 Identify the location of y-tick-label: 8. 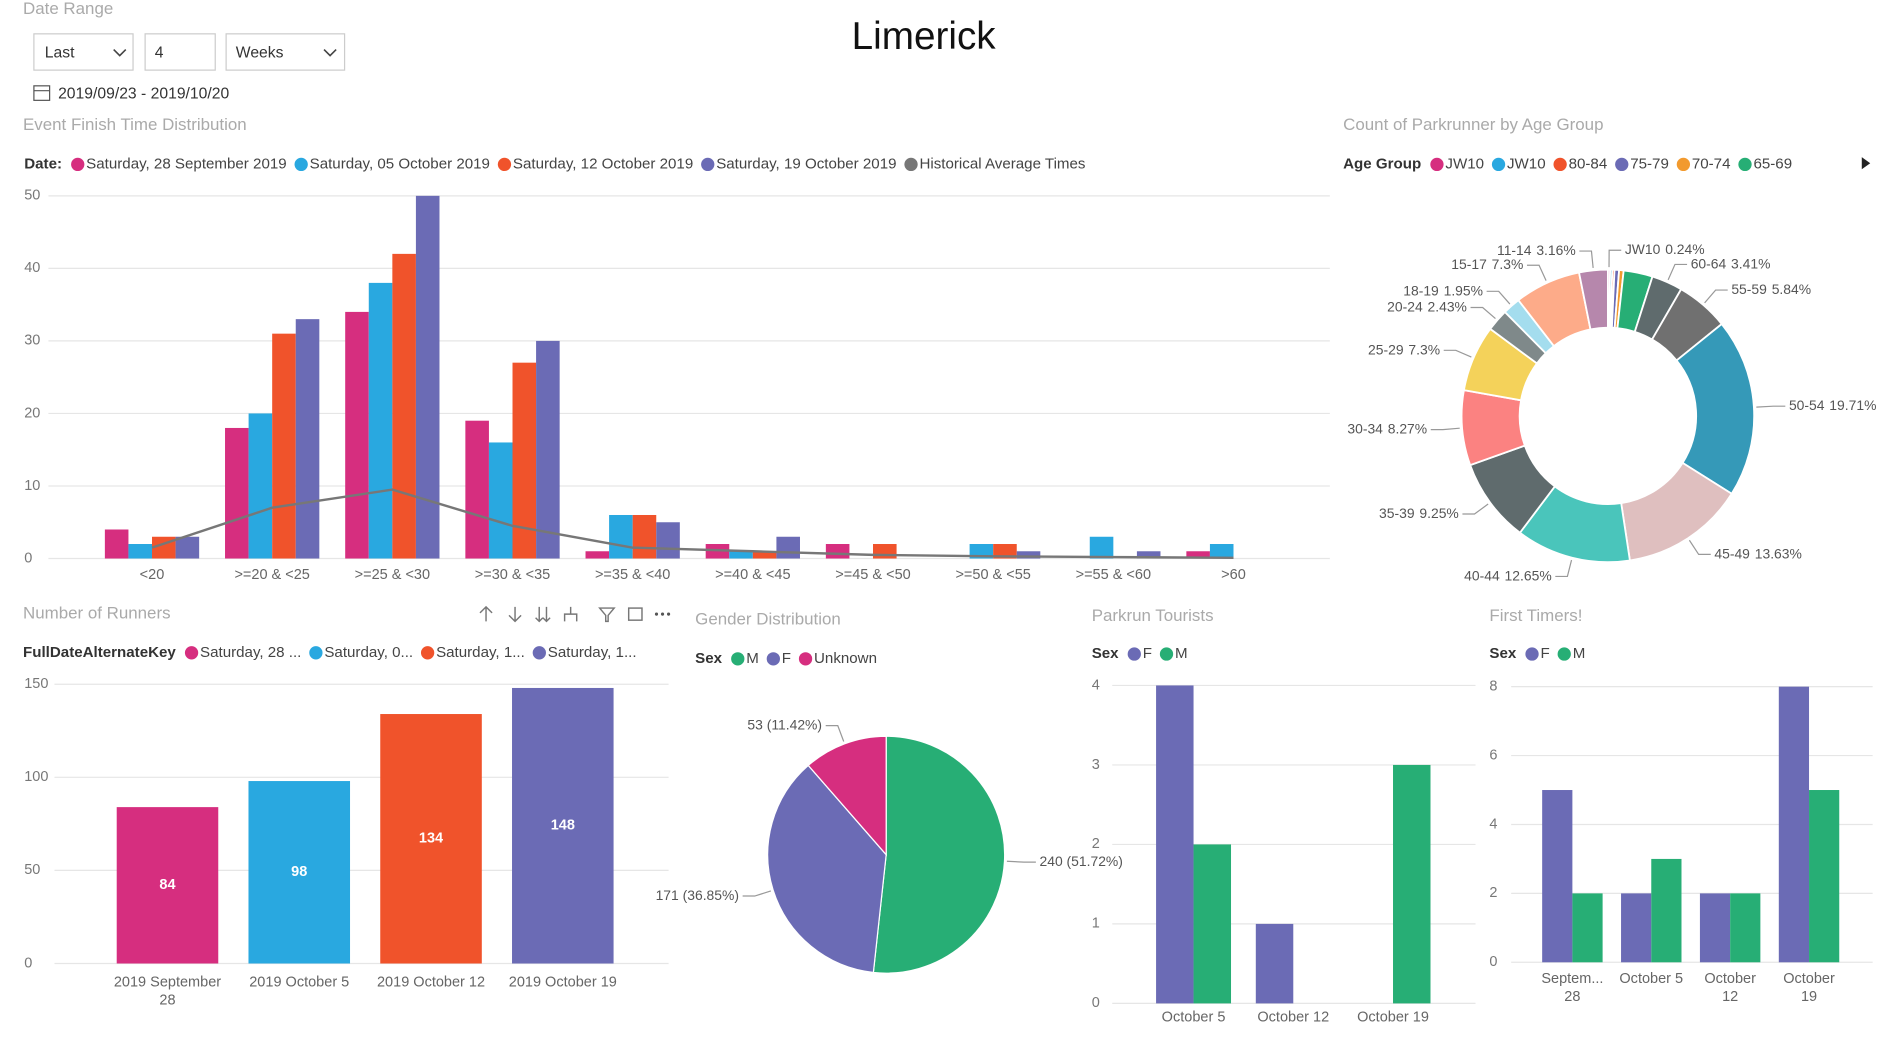
(1493, 686).